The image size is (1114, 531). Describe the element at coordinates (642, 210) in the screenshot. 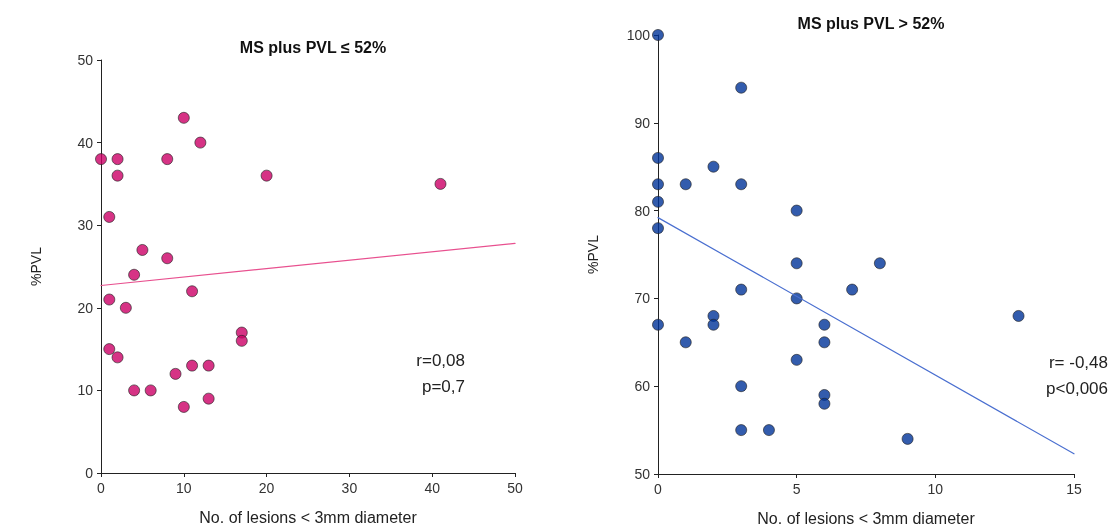

I see `y-tick-label: 80` at that location.